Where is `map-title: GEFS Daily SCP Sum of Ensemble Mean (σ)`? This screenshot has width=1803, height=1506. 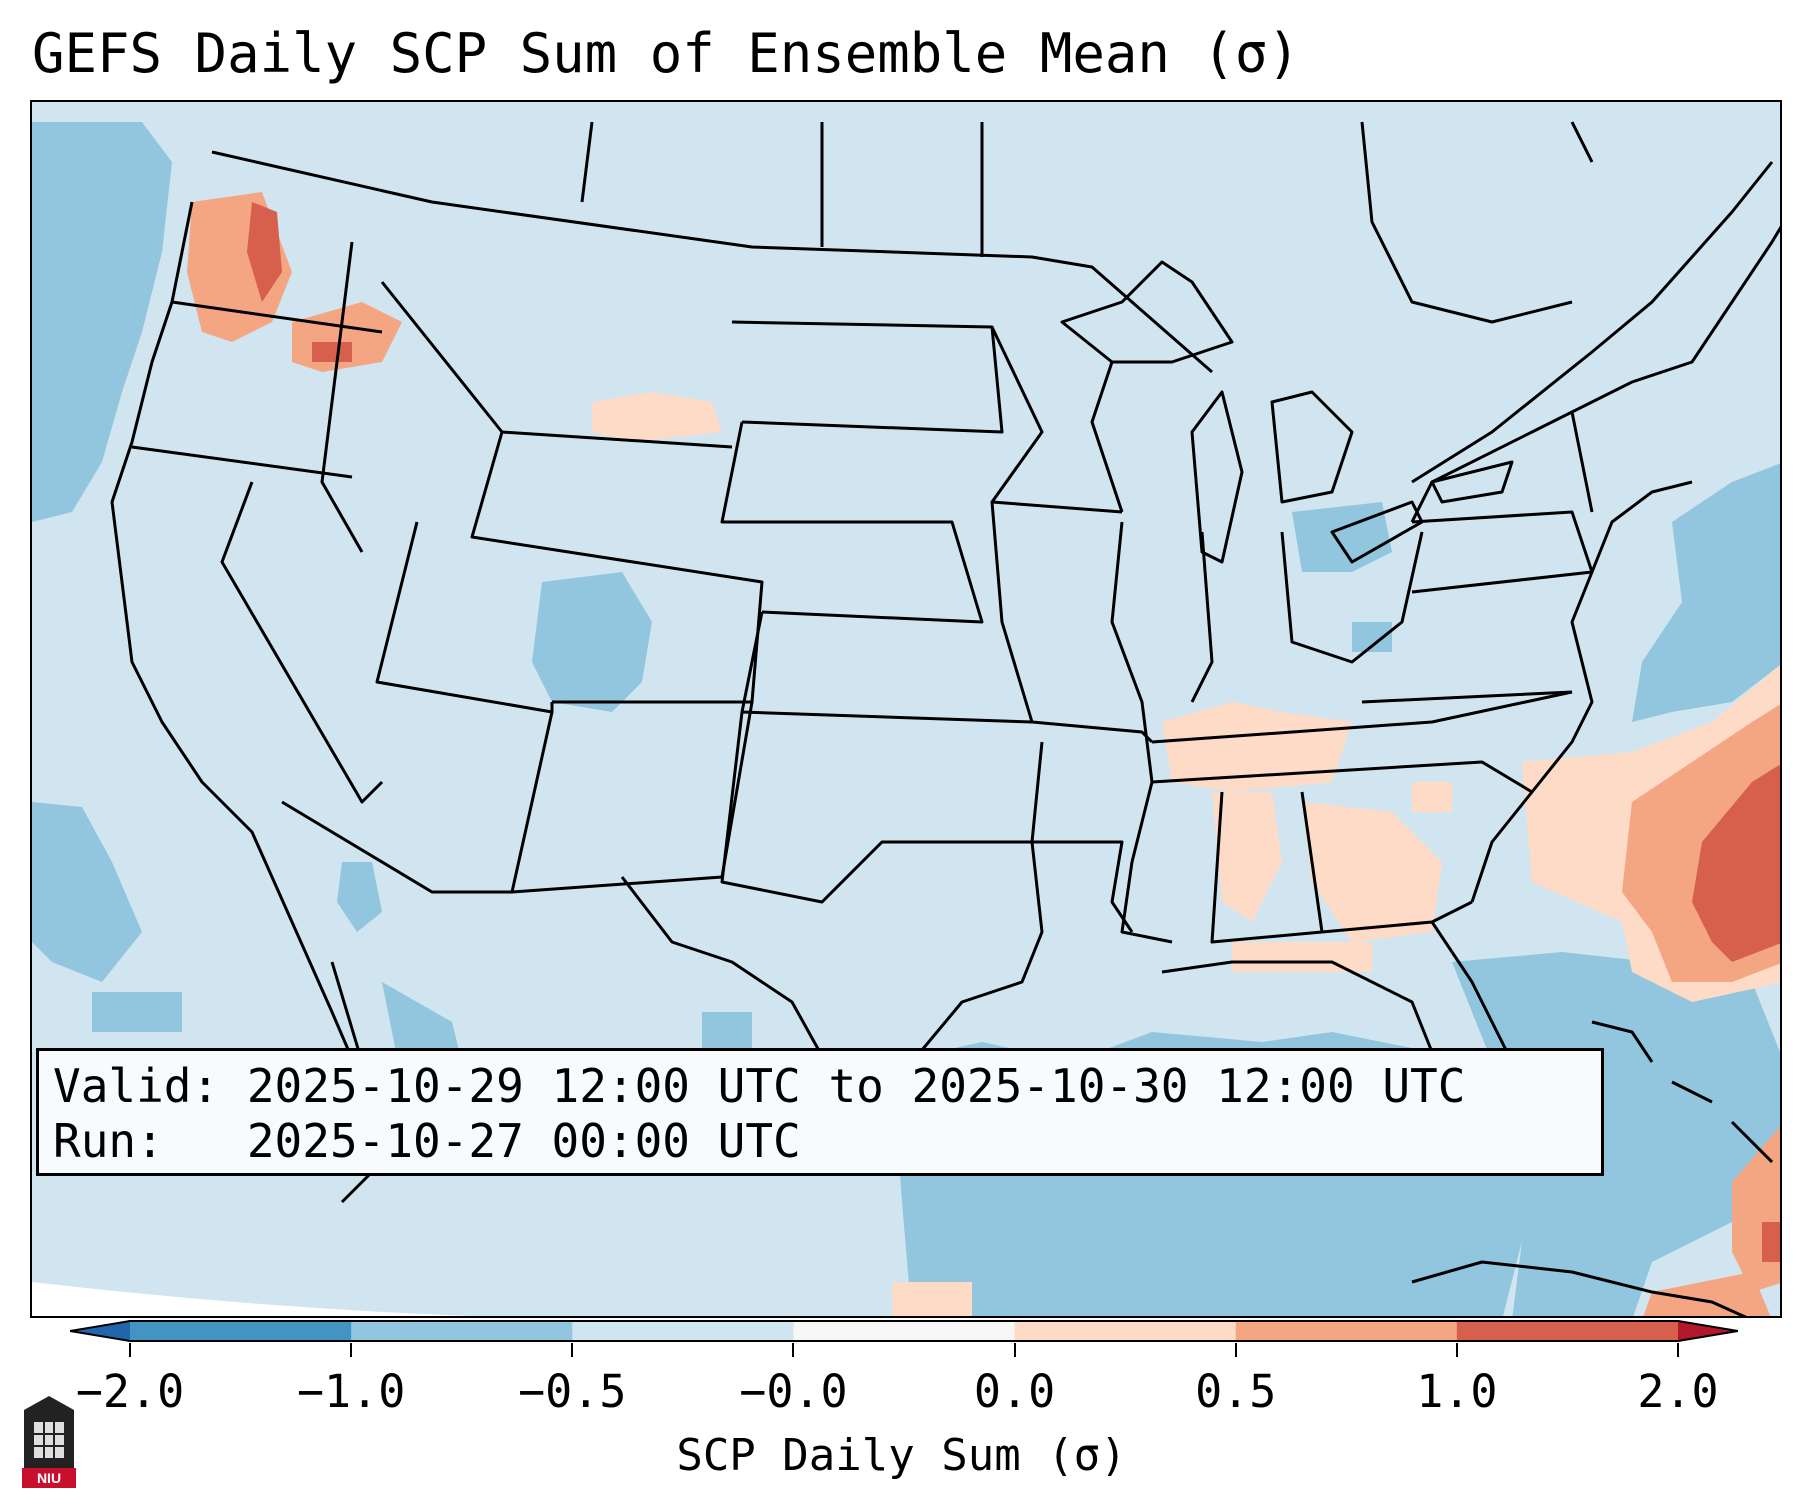 map-title: GEFS Daily SCP Sum of Ensemble Mean (σ) is located at coordinates (666, 53).